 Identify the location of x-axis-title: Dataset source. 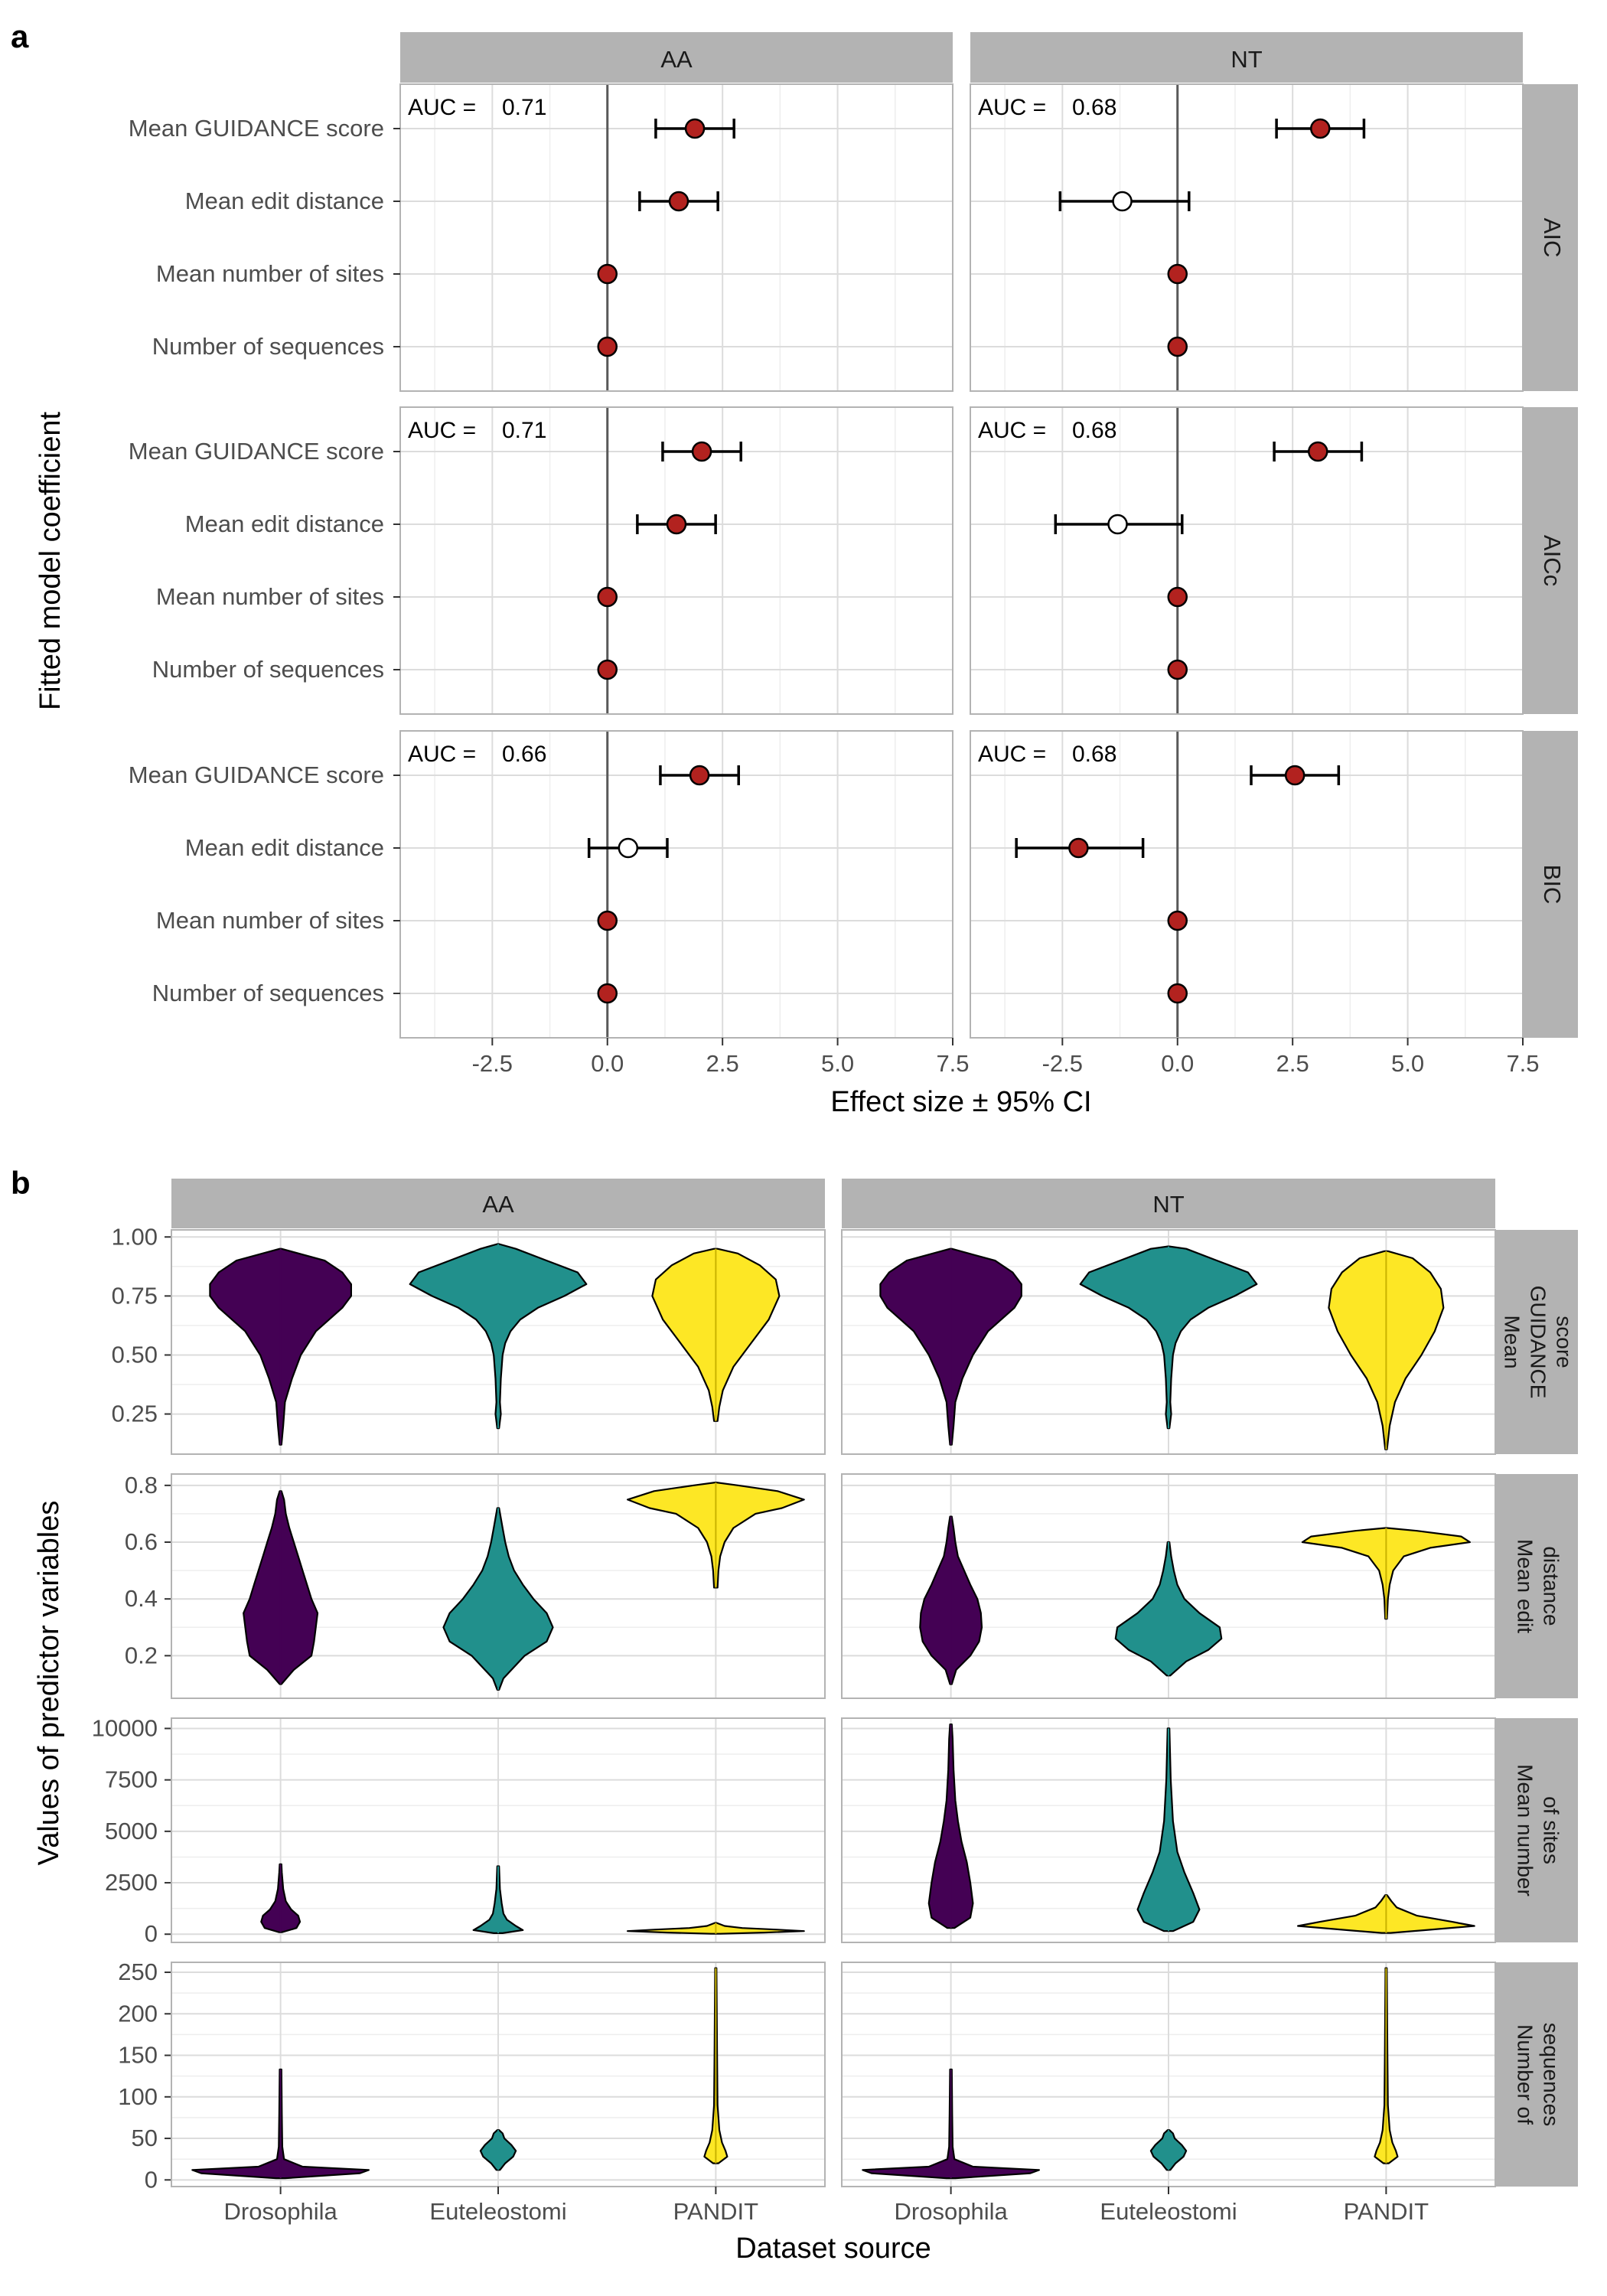
(833, 2248).